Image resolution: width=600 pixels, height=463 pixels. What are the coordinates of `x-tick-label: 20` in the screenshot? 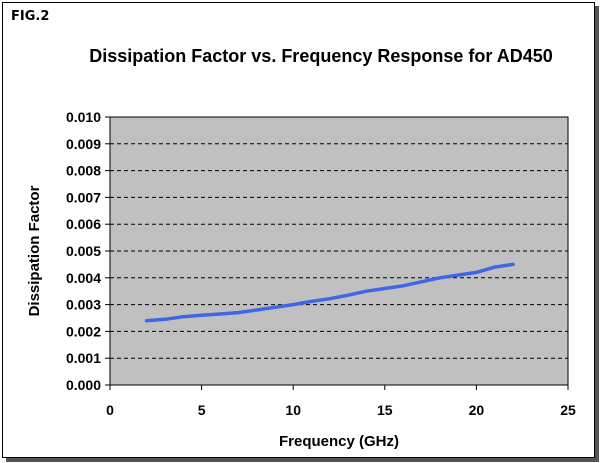 It's located at (477, 410).